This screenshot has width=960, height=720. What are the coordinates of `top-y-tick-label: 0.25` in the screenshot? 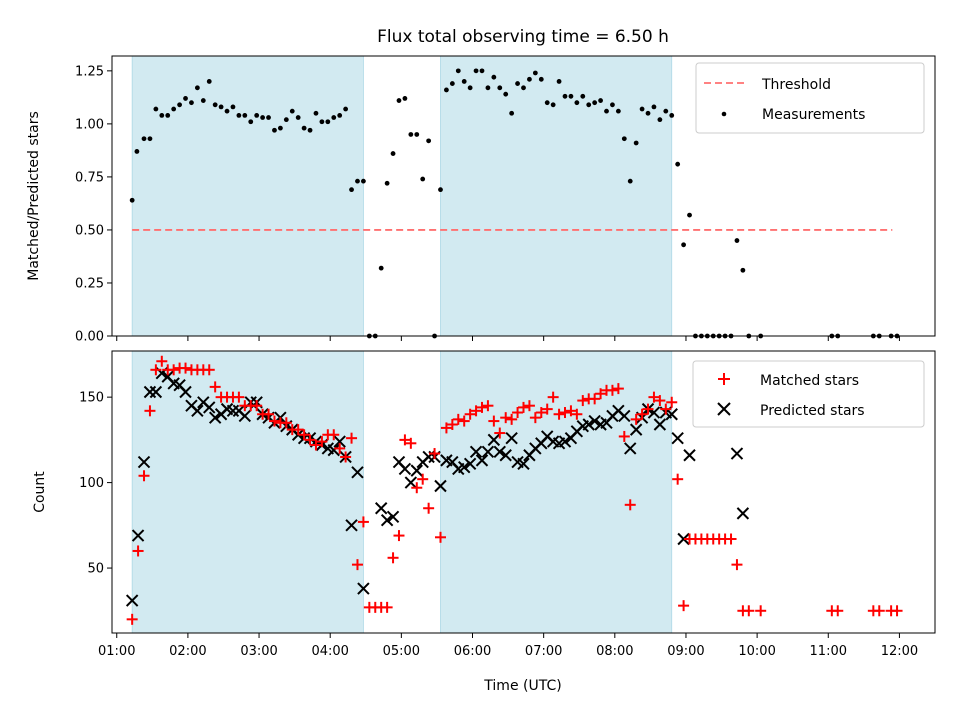 It's located at (89, 283).